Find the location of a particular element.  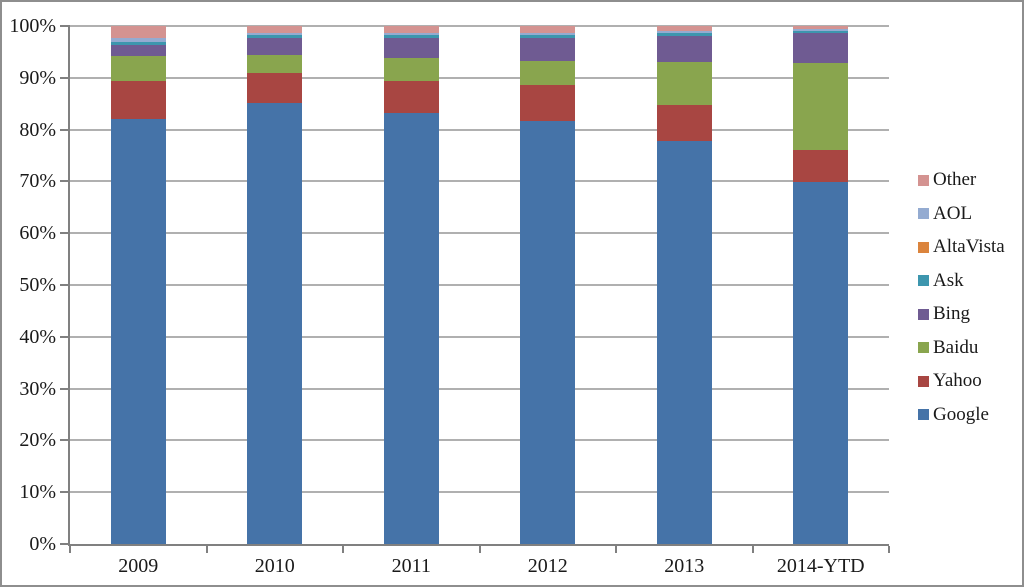

x-axis-label-2014-ytd: 2014-YTD is located at coordinates (820, 566).